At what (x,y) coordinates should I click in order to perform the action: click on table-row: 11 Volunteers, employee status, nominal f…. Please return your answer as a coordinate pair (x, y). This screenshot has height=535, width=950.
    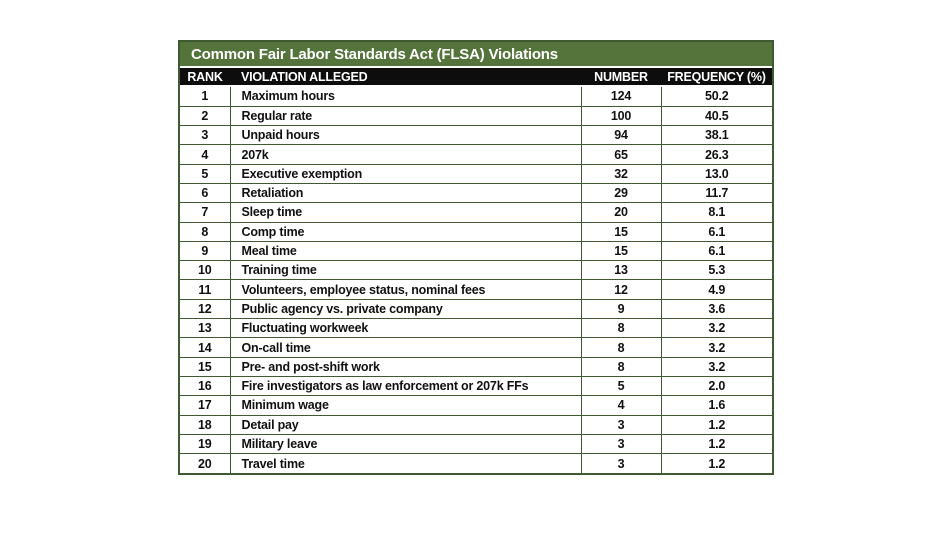
    Looking at the image, I should click on (476, 289).